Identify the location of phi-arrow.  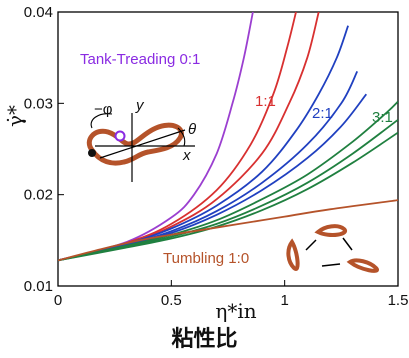
(101, 121).